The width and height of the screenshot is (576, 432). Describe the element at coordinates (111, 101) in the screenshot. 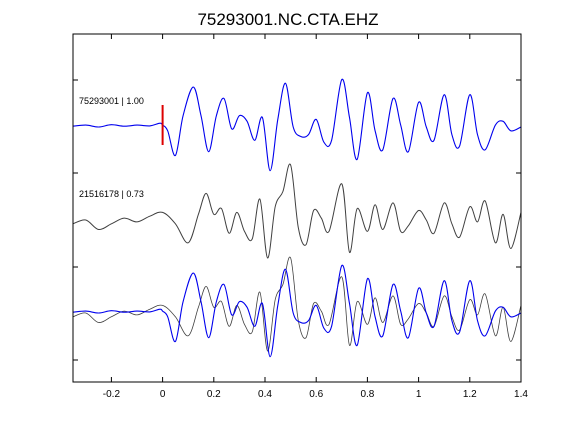

I see `trace-label-1: 75293001 | 1.00` at that location.